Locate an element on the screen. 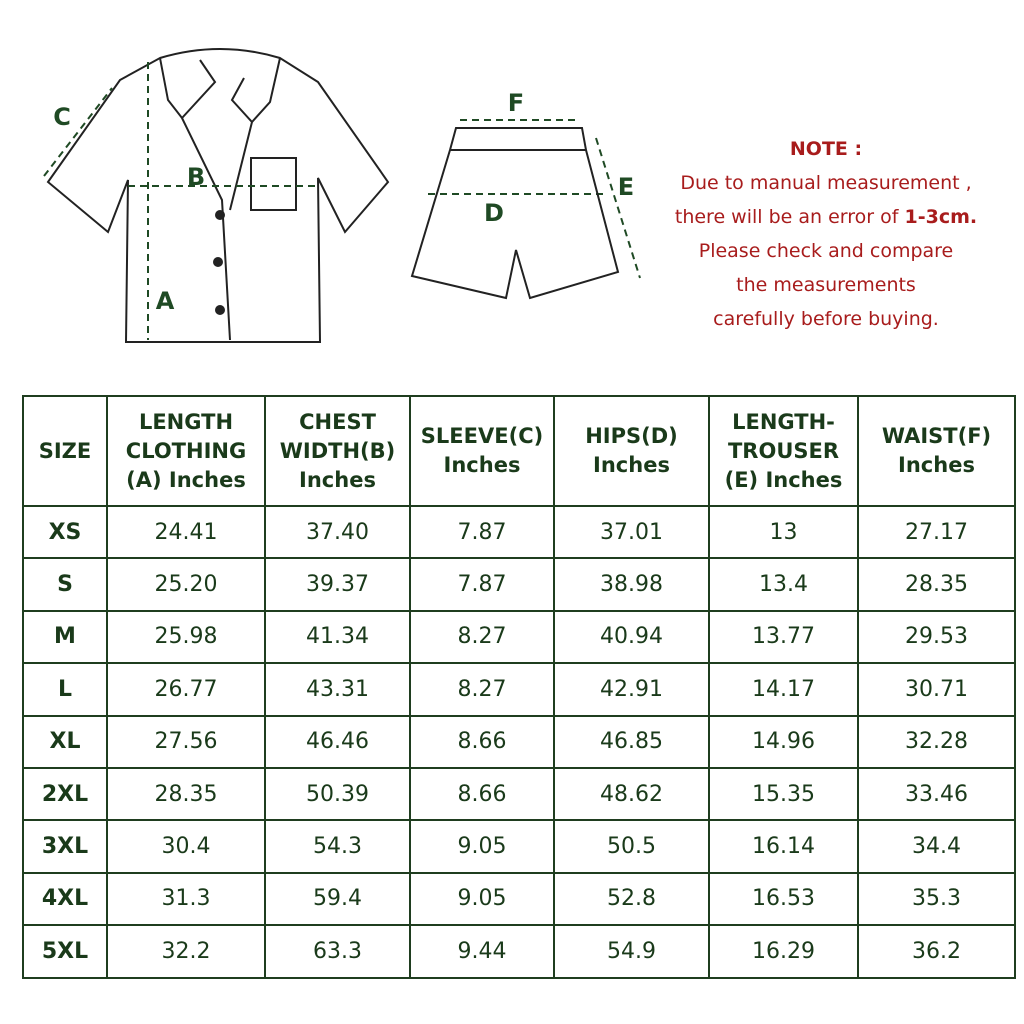 The width and height of the screenshot is (1024, 1024). table-row: M 25.98 41.34 8.27 40.94 13.77 29.53 is located at coordinates (519, 637).